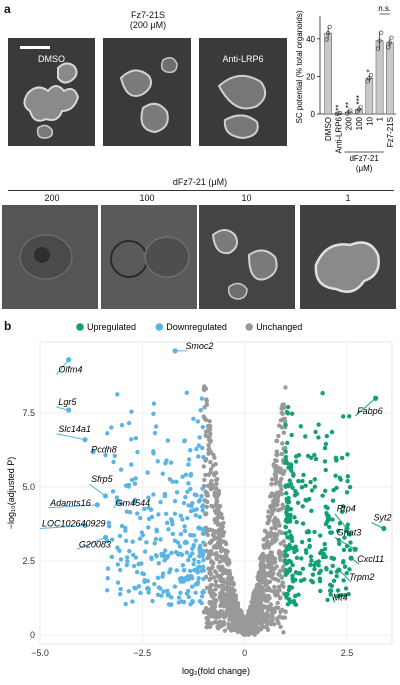 The width and height of the screenshot is (400, 685). I want to click on dose-label-10: 10, so click(246, 198).